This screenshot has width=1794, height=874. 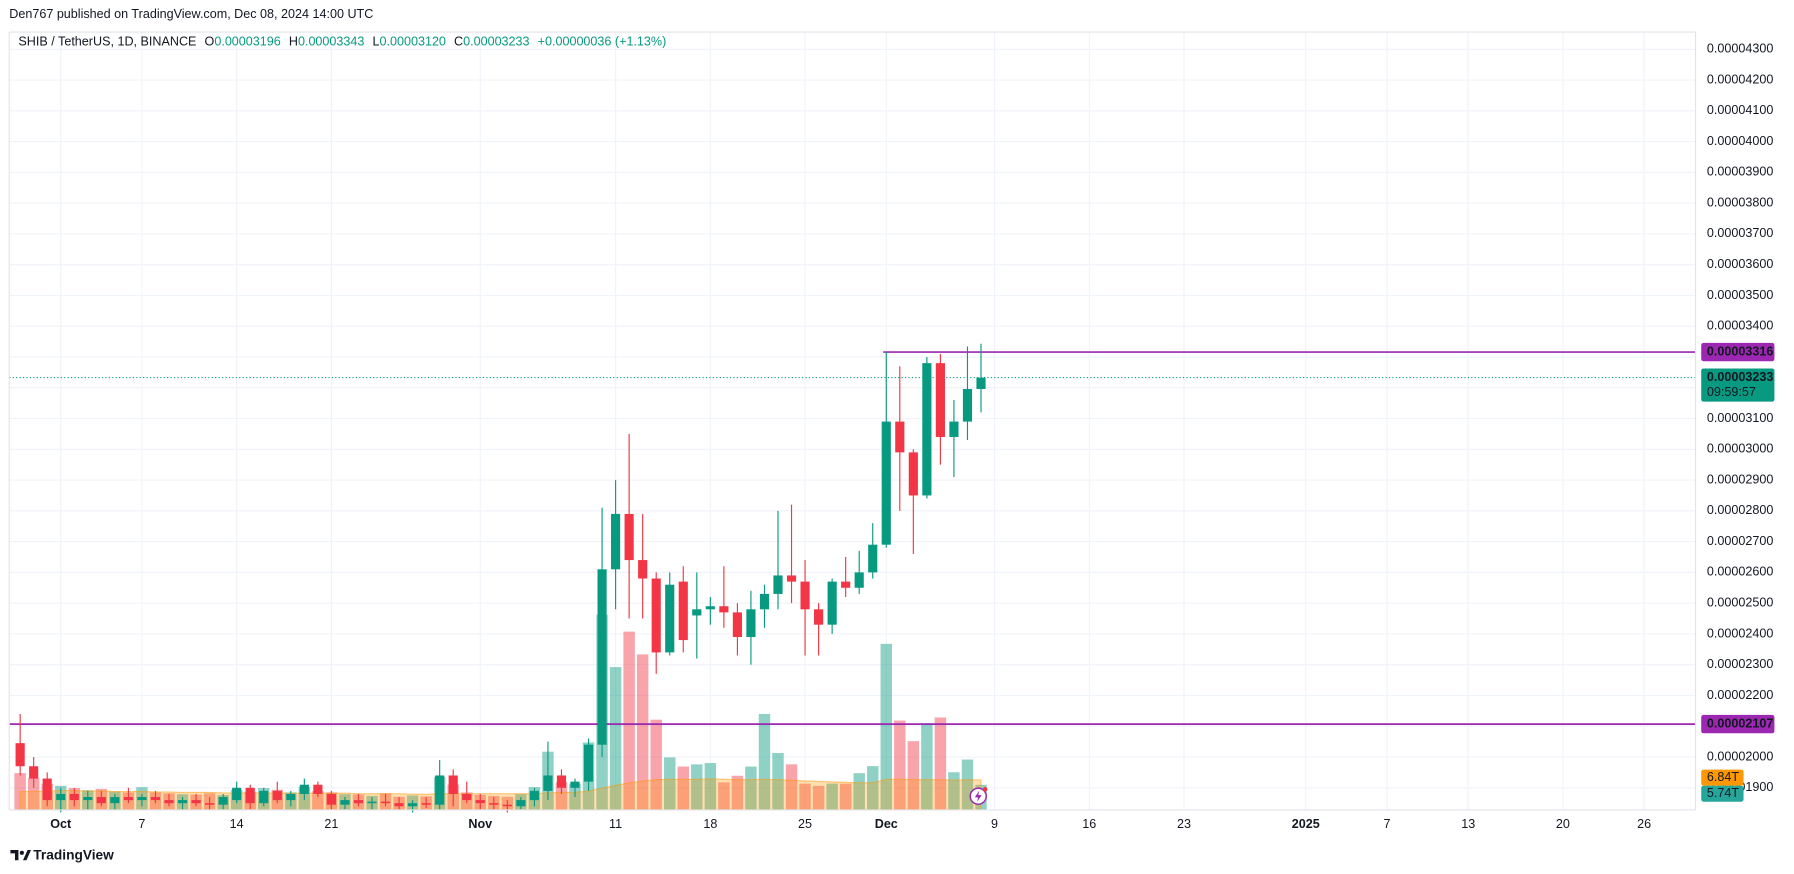 What do you see at coordinates (480, 824) in the screenshot?
I see `x-tick-label: Nov` at bounding box center [480, 824].